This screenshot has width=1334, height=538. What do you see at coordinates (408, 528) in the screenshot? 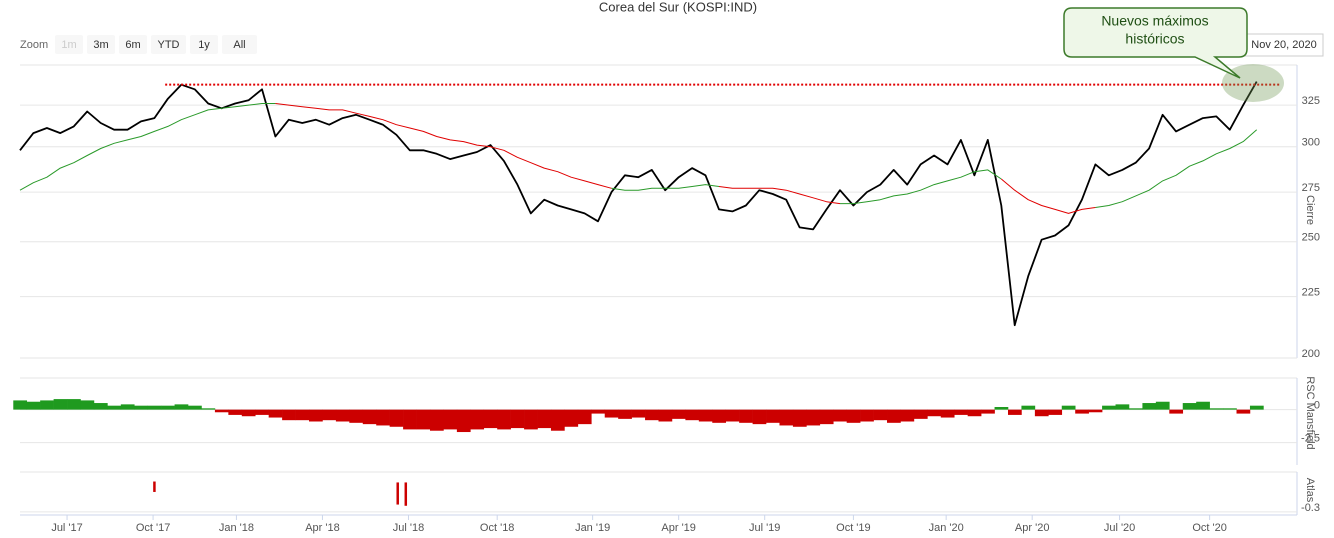
I see `x-tick-label: Jul '18` at bounding box center [408, 528].